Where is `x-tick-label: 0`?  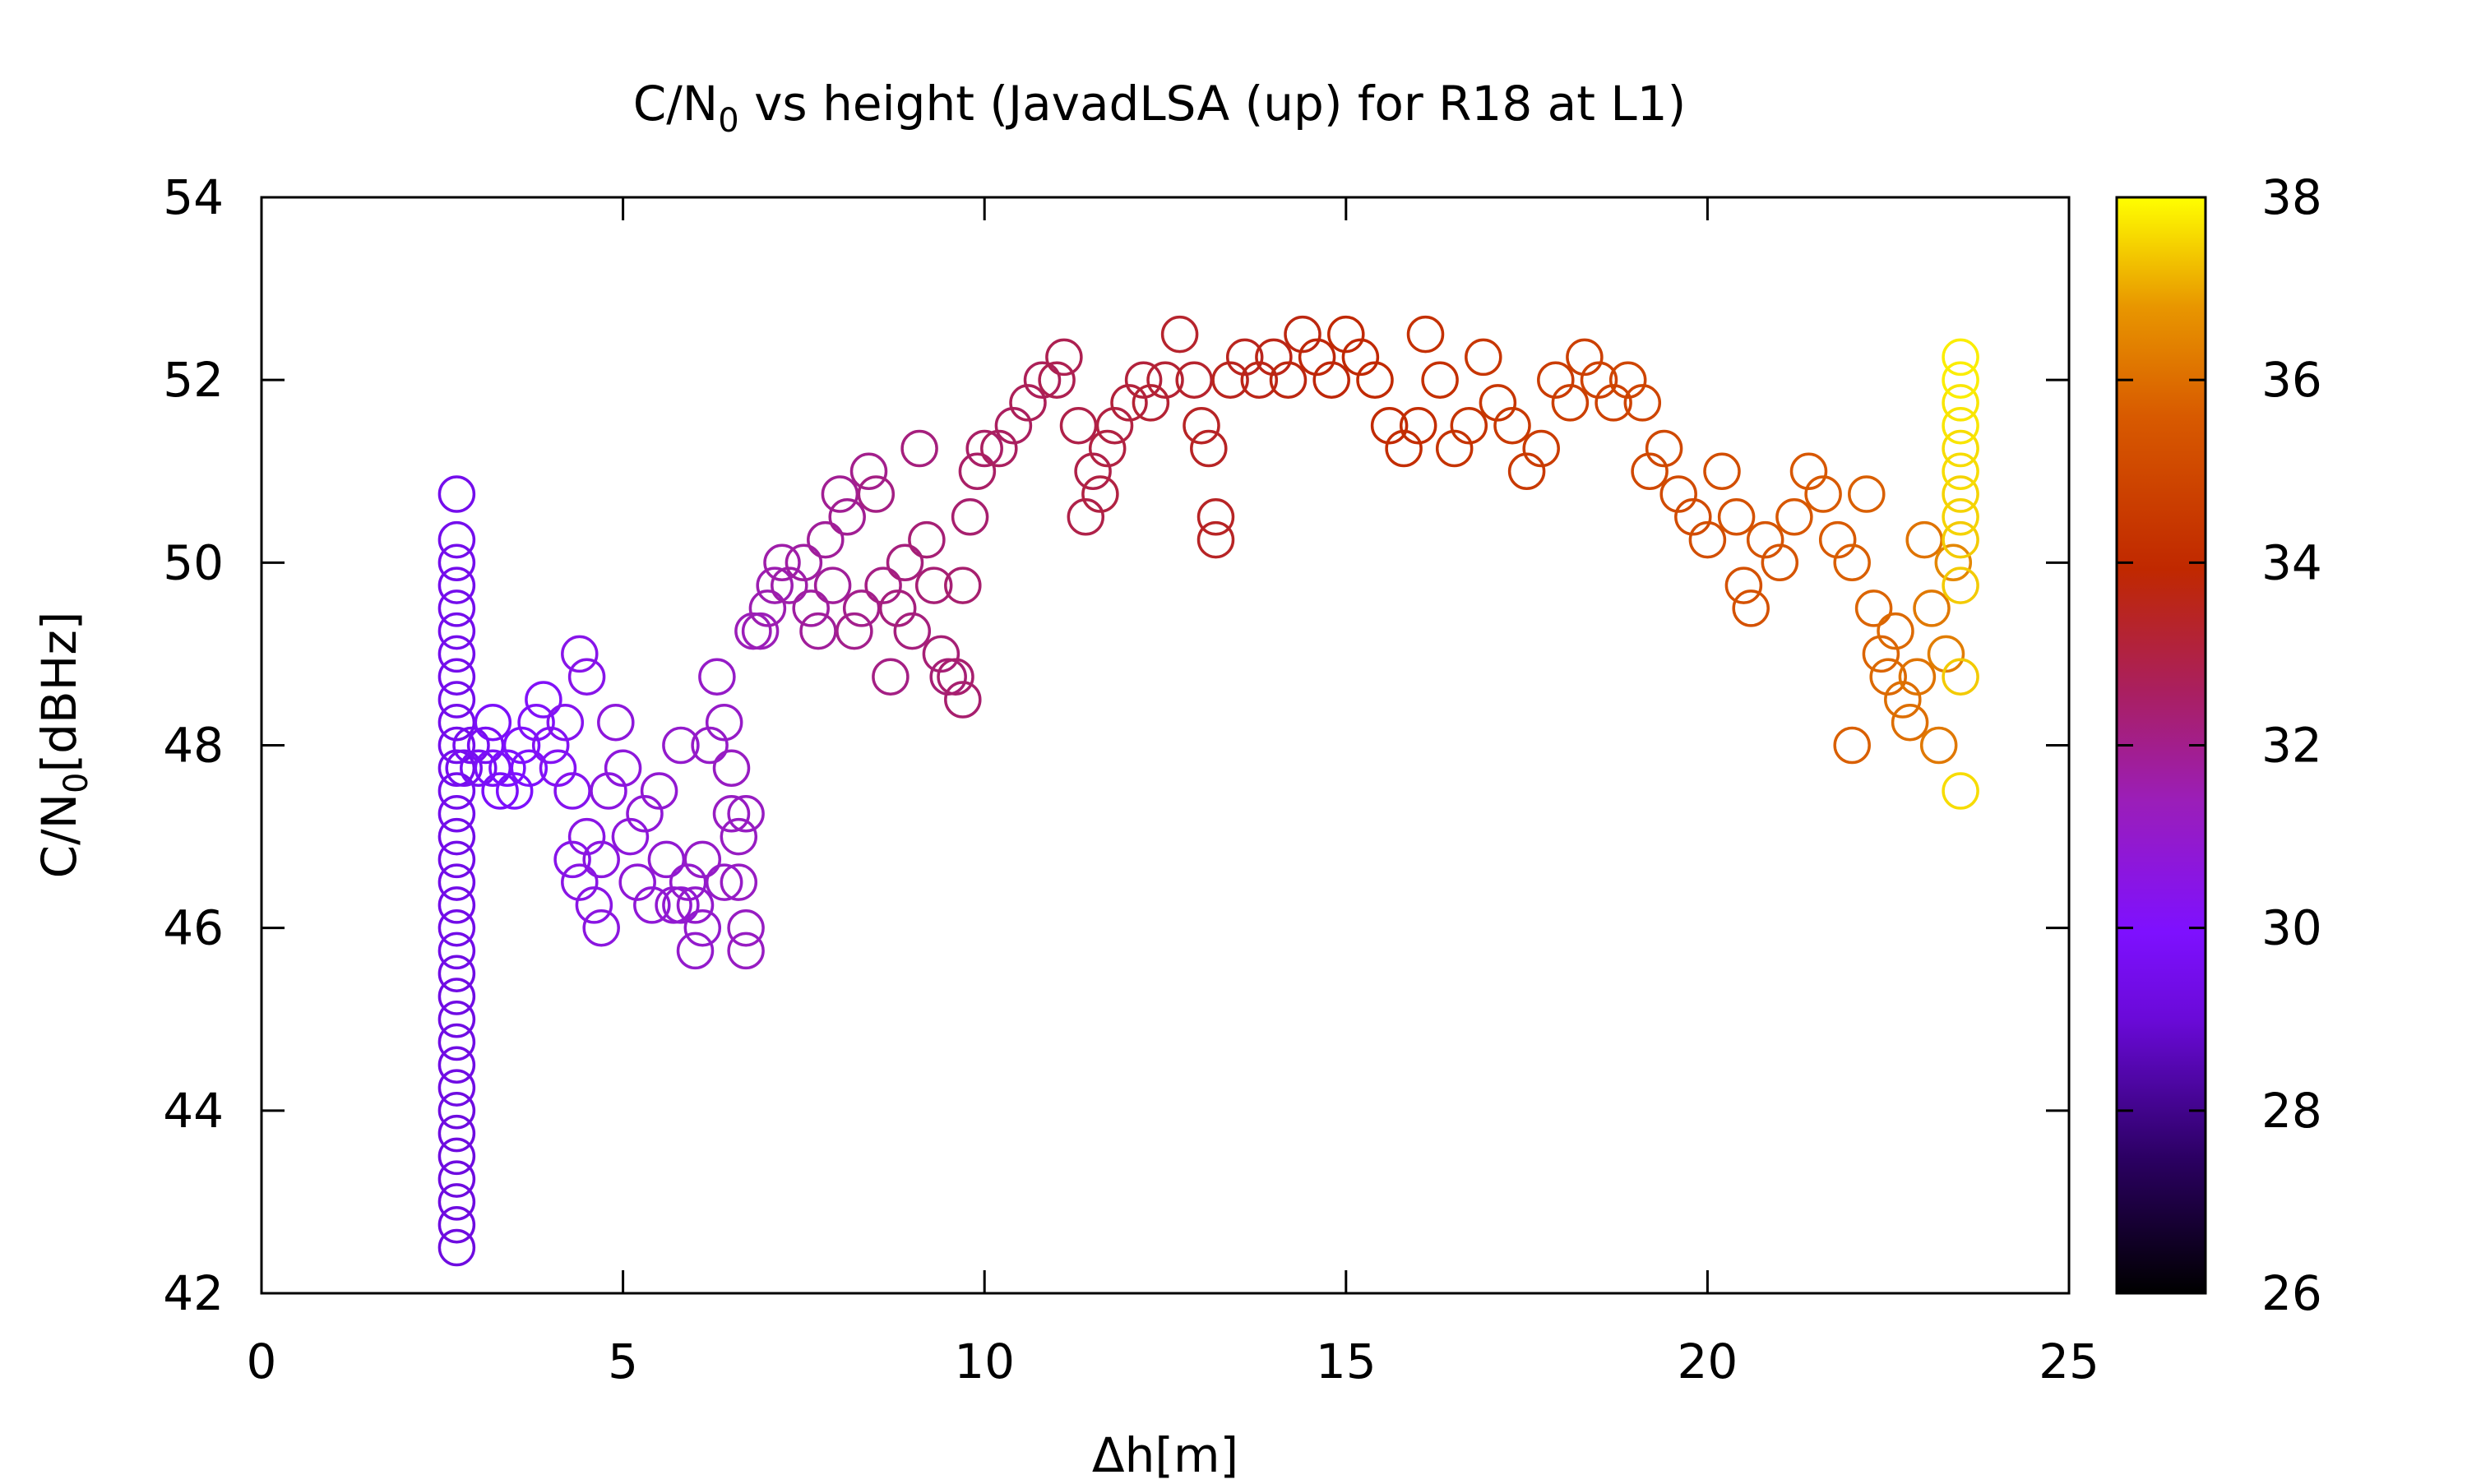
x-tick-label: 0 is located at coordinates (262, 1362).